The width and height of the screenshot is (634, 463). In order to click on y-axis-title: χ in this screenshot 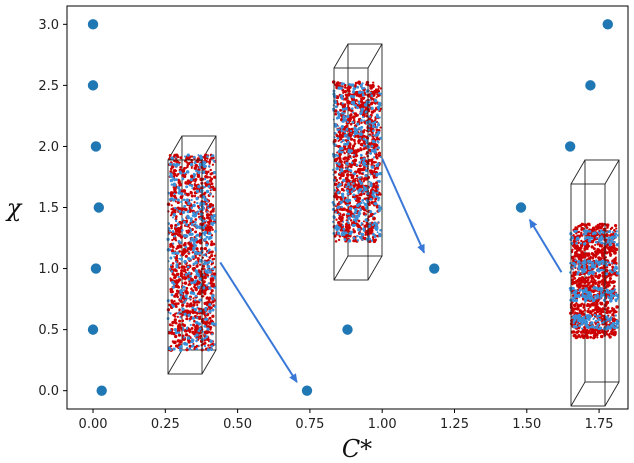, I will do `click(14, 208)`.